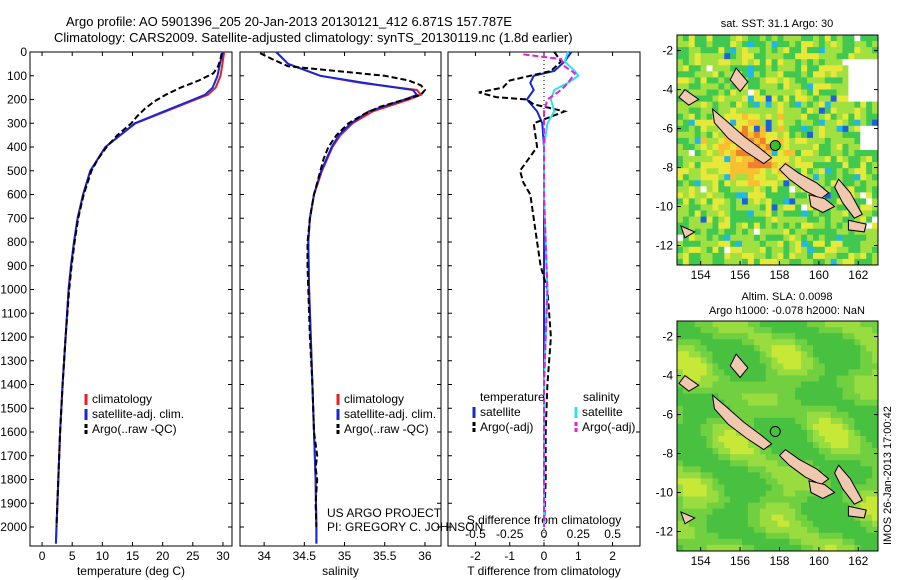 Image resolution: width=900 pixels, height=580 pixels. What do you see at coordinates (42, 556) in the screenshot?
I see `temperature-xtick-label: 0` at bounding box center [42, 556].